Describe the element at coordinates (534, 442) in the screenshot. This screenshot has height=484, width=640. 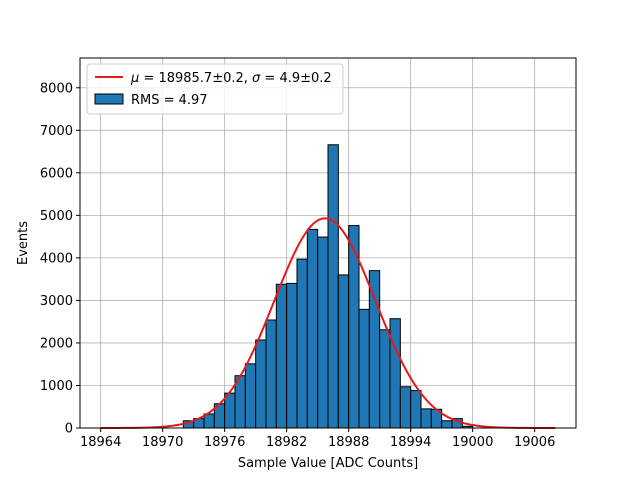
I see `x-tick-label: 19006` at that location.